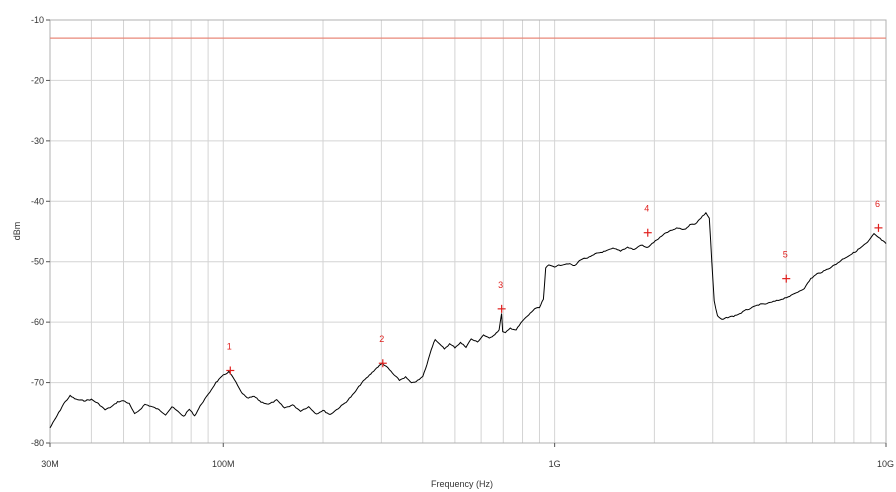 Image resolution: width=896 pixels, height=492 pixels. Describe the element at coordinates (381, 339) in the screenshot. I see `marker-label: 2` at that location.